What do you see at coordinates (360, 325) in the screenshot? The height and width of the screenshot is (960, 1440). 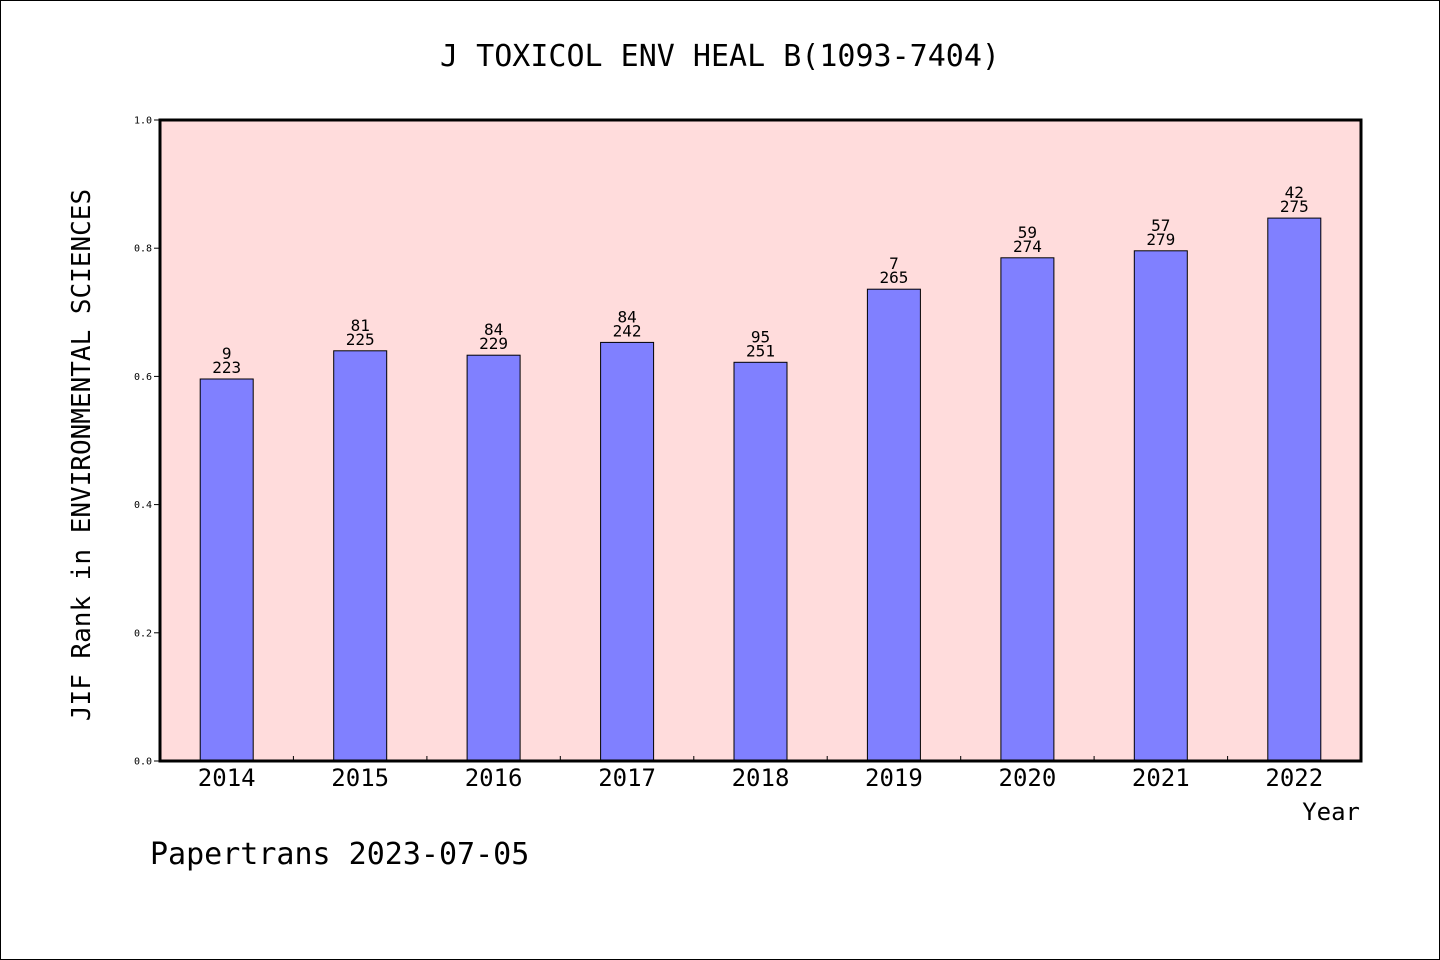 I see `bar-rank-label-2015: 81` at bounding box center [360, 325].